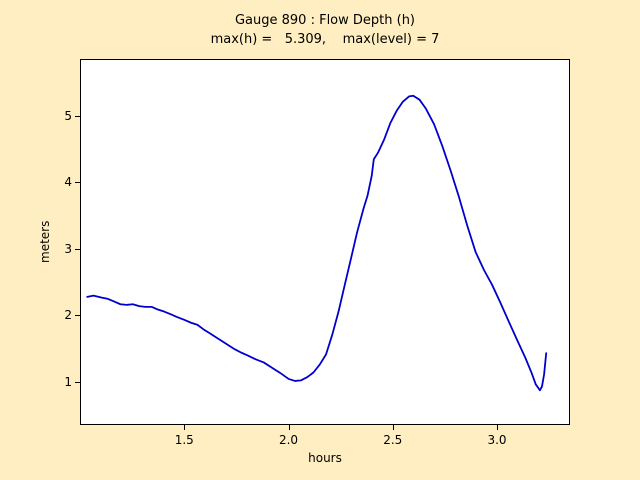  Describe the element at coordinates (68, 115) in the screenshot. I see `y-tick-label: 5` at that location.